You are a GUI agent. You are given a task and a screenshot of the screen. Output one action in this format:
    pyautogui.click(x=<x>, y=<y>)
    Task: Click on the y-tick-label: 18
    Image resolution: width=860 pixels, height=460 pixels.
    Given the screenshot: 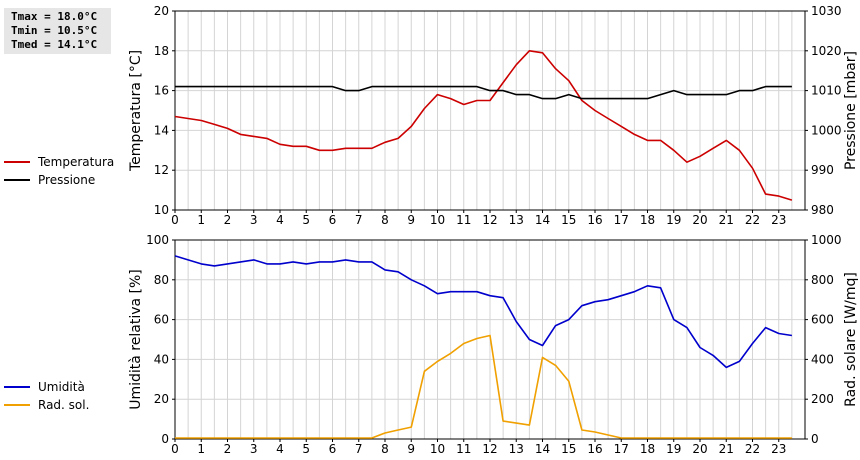 What is the action you would take?
    pyautogui.click(x=161, y=51)
    